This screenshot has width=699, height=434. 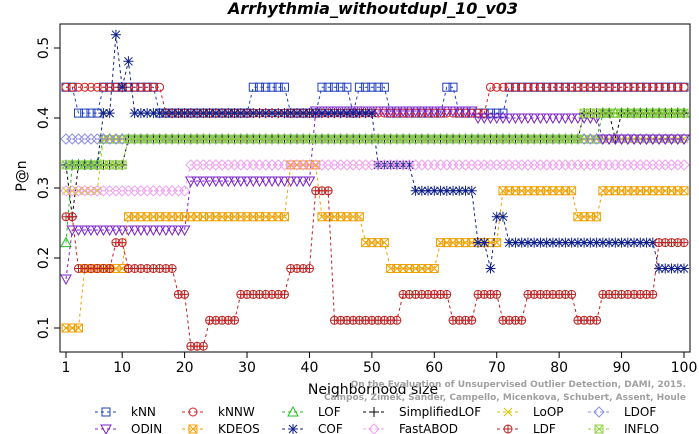 What do you see at coordinates (559, 368) in the screenshot?
I see `x-tick-label: 80` at bounding box center [559, 368].